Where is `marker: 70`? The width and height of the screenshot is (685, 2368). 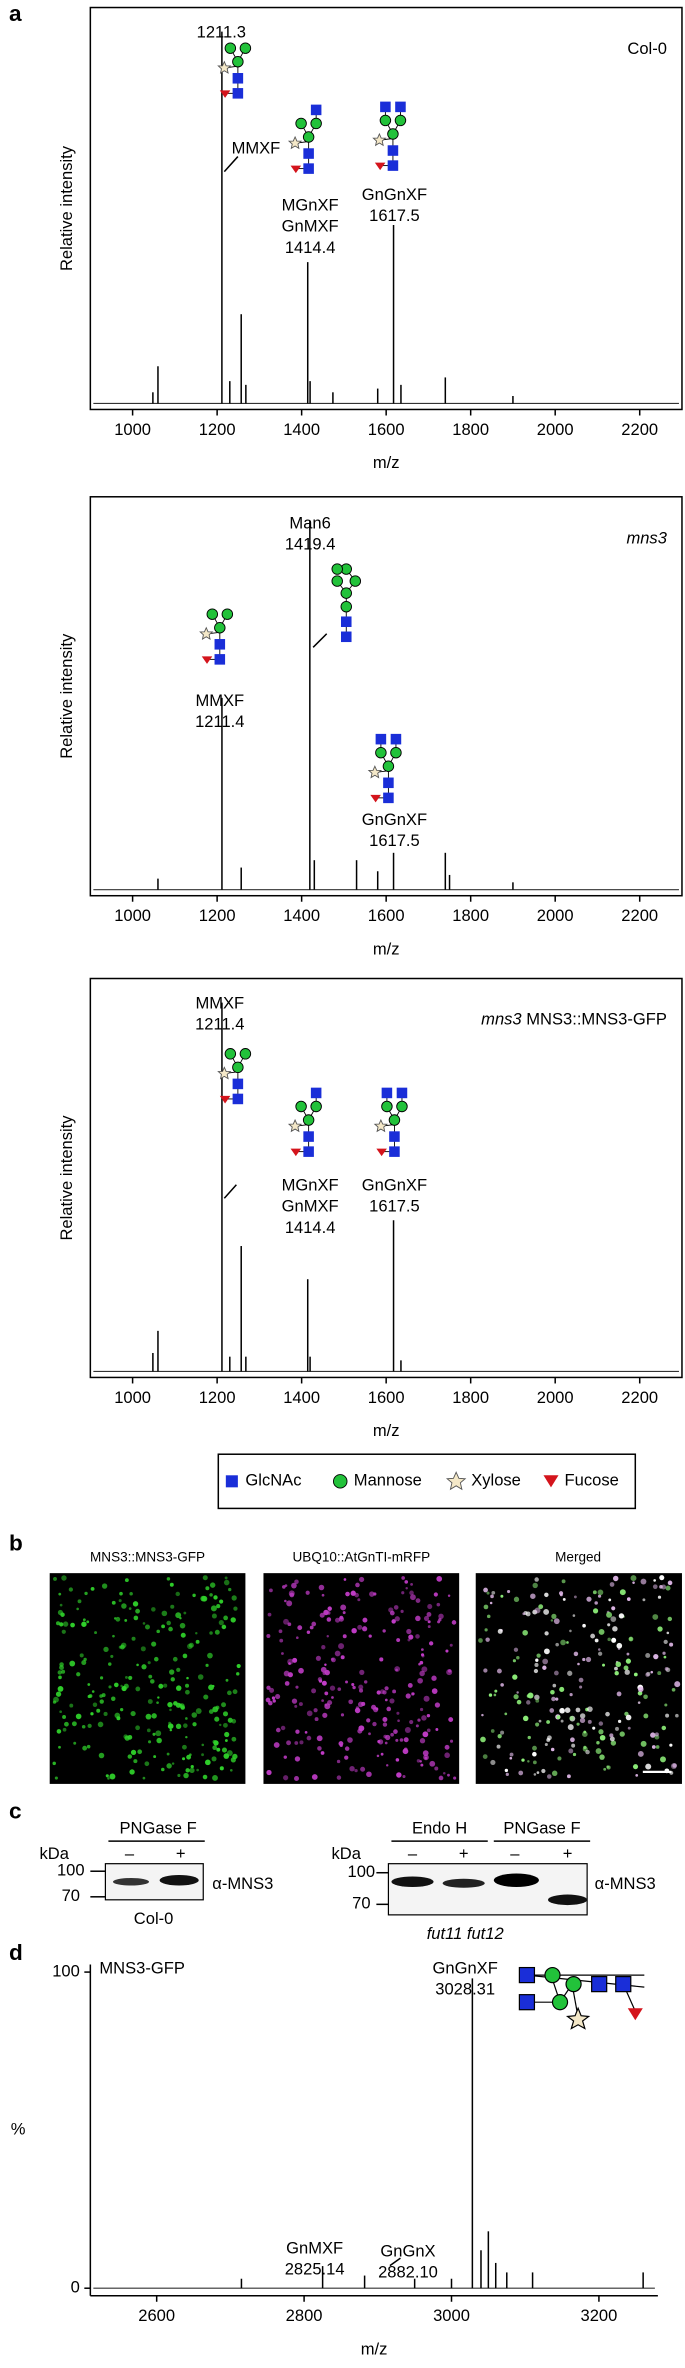
marker: 70 is located at coordinates (71, 1895).